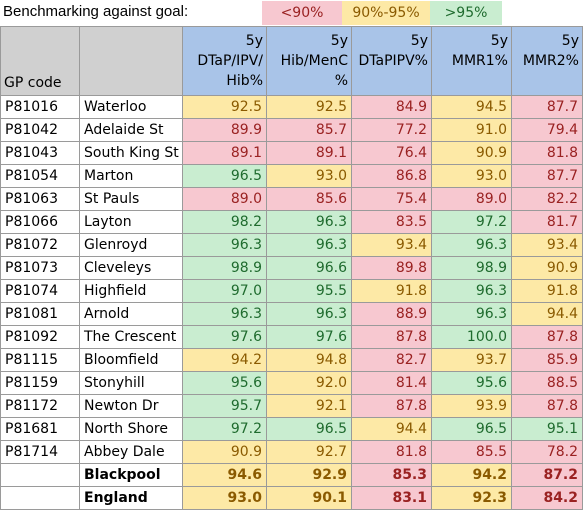 The height and width of the screenshot is (526, 583). Describe the element at coordinates (314, 61) in the screenshot. I see `header-line2: Hib/MenC` at that location.